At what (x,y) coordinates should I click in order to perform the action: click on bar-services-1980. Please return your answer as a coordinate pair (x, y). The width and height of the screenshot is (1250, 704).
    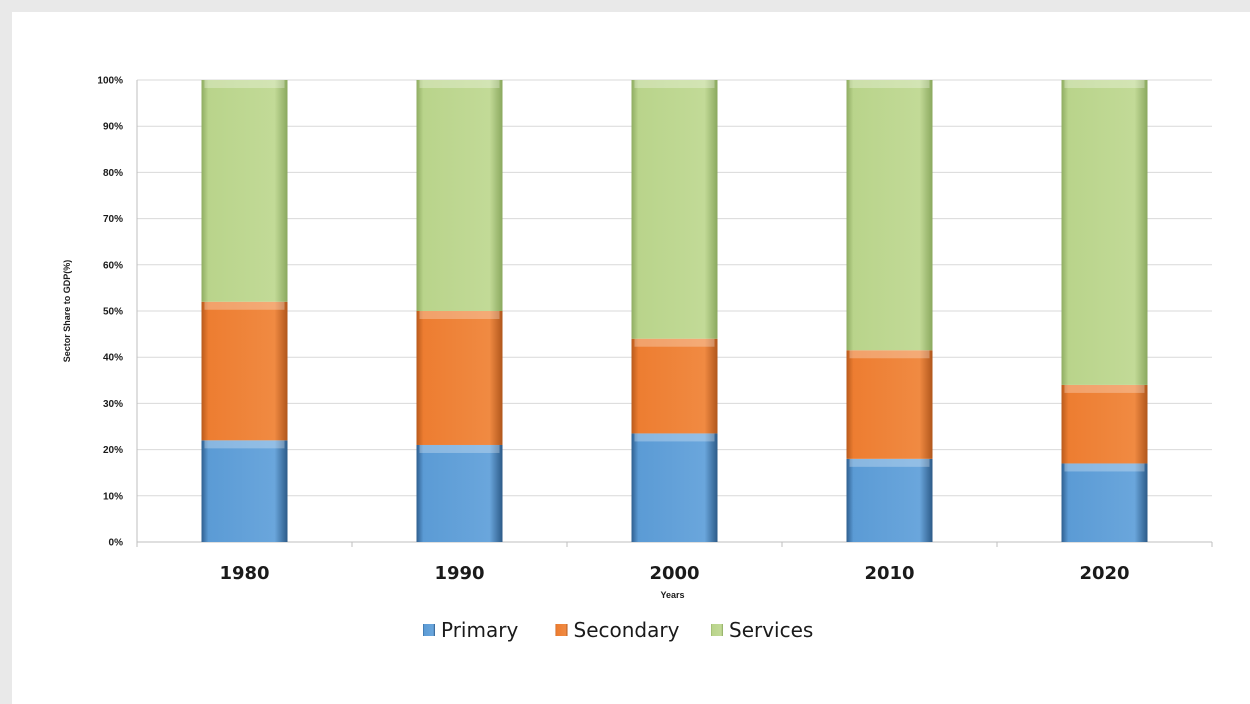
    Looking at the image, I should click on (244, 191).